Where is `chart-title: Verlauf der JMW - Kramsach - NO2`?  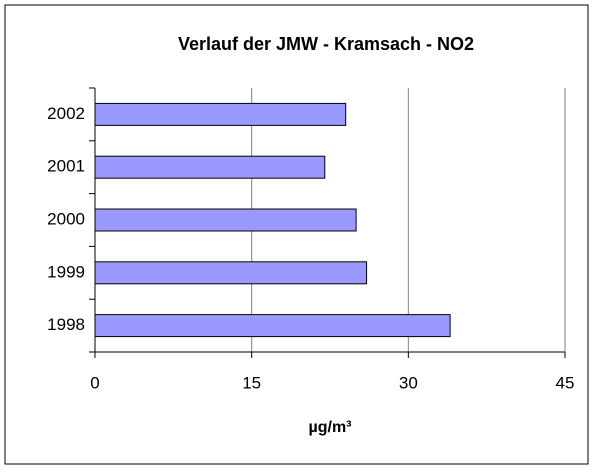 chart-title: Verlauf der JMW - Kramsach - NO2 is located at coordinates (326, 44).